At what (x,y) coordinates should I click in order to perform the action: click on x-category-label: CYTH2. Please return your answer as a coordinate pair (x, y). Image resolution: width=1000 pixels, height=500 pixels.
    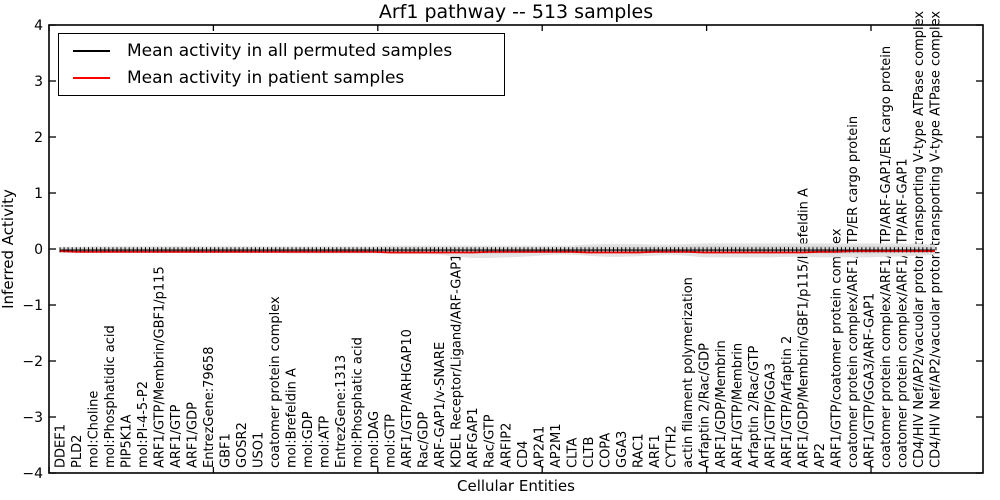
    Looking at the image, I should click on (671, 446).